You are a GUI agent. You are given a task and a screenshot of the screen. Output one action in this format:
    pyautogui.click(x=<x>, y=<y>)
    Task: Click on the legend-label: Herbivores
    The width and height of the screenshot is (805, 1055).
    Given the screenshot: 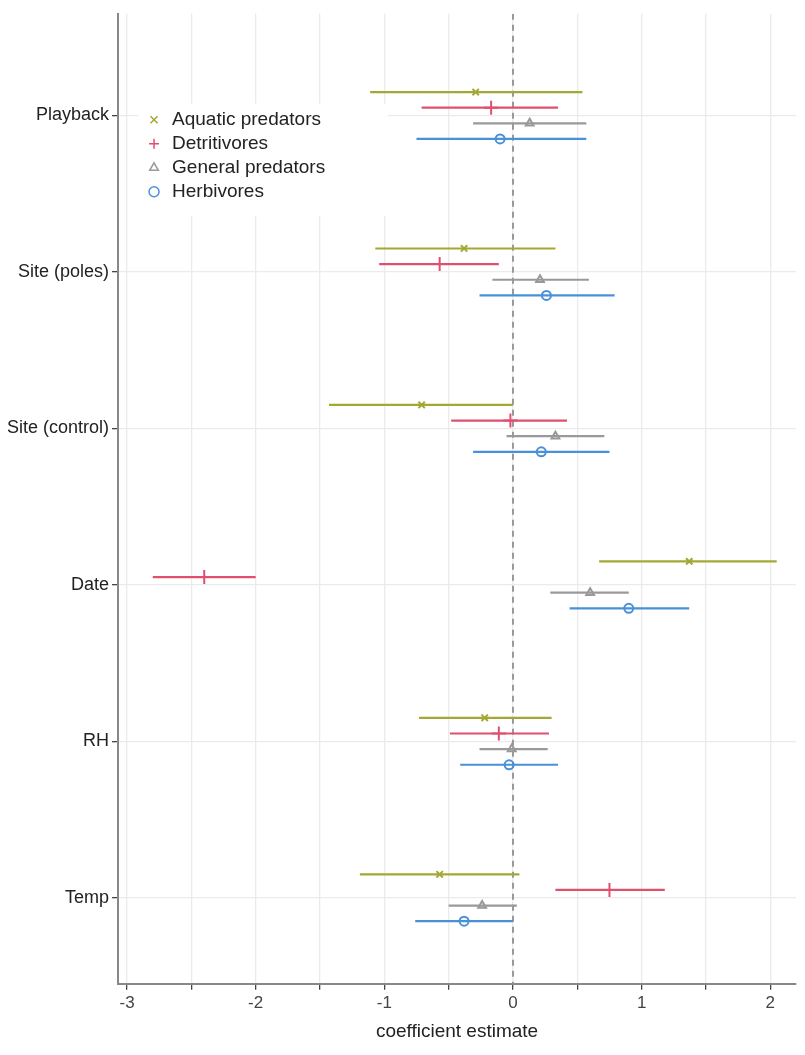 What is the action you would take?
    pyautogui.click(x=218, y=191)
    